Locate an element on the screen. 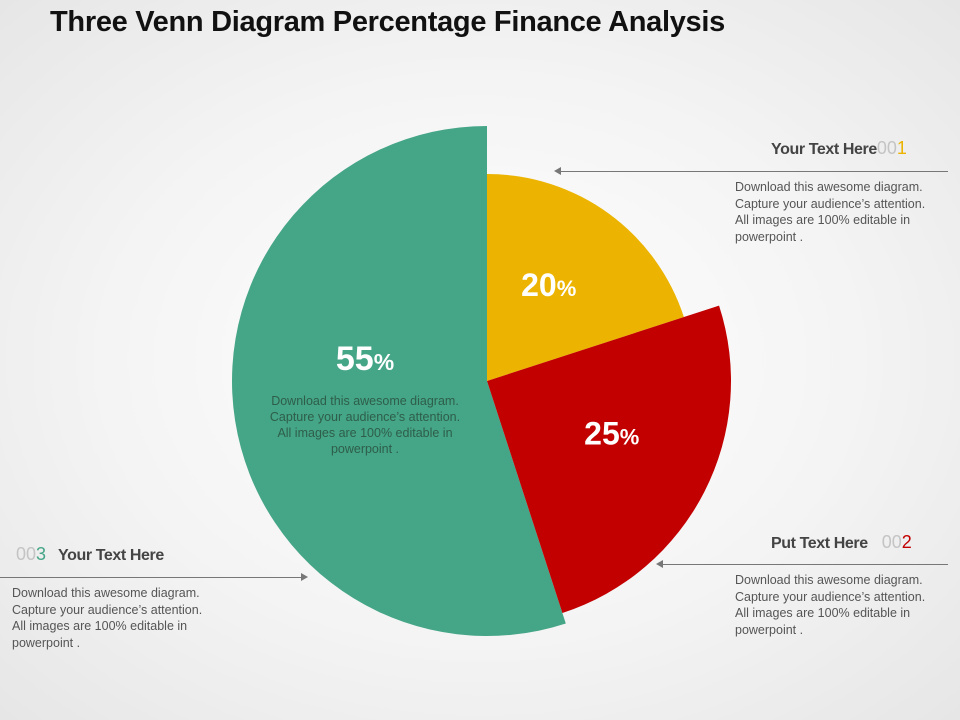 This screenshot has width=960, height=720. callout-number-digit: 3 is located at coordinates (41, 554).